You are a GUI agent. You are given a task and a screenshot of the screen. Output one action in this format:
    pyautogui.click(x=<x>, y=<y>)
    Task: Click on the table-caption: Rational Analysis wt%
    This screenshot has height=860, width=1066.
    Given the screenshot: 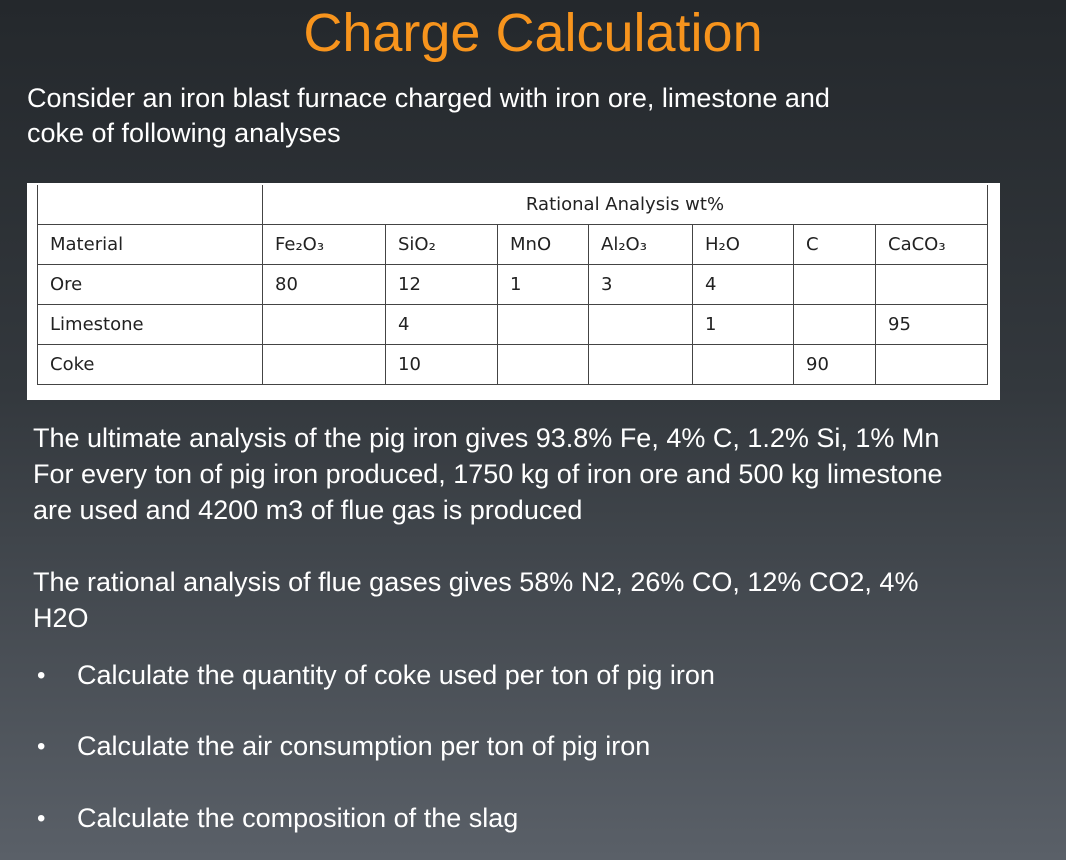 What is the action you would take?
    pyautogui.click(x=625, y=205)
    